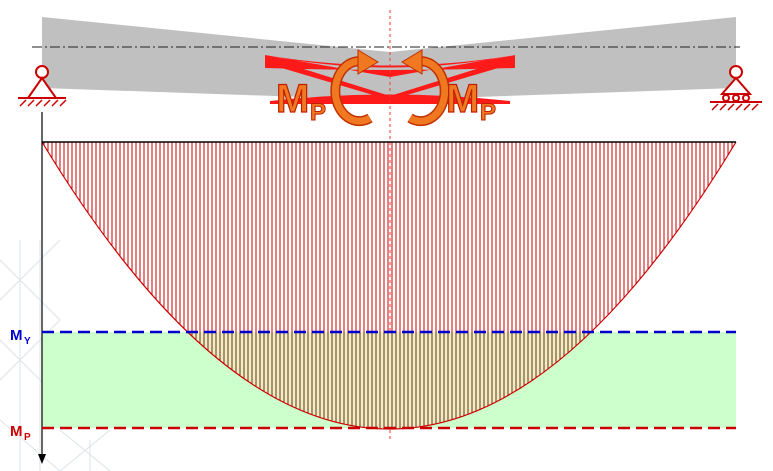 This screenshot has height=471, width=773. Describe the element at coordinates (16, 431) in the screenshot. I see `plastic-moment-label: M` at that location.